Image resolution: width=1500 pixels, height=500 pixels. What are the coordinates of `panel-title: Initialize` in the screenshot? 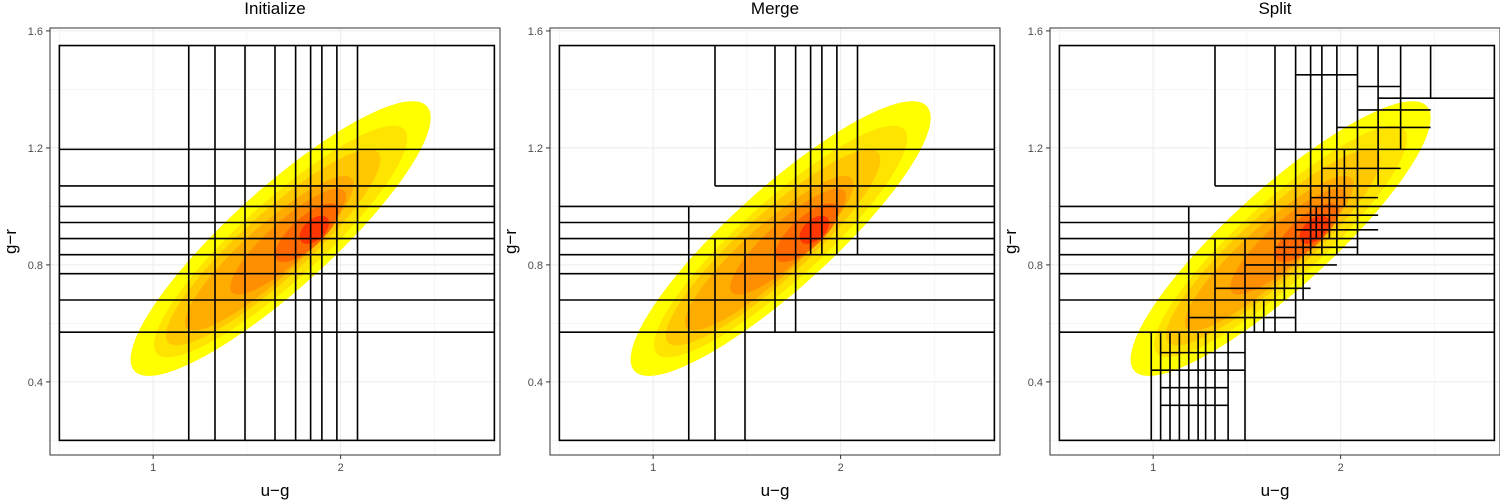 It's located at (274, 9).